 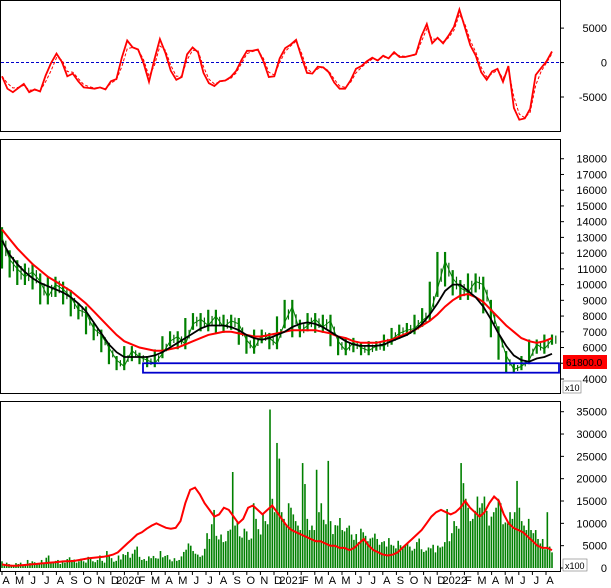 I want to click on y-tick-label: 18000, so click(x=591, y=160).